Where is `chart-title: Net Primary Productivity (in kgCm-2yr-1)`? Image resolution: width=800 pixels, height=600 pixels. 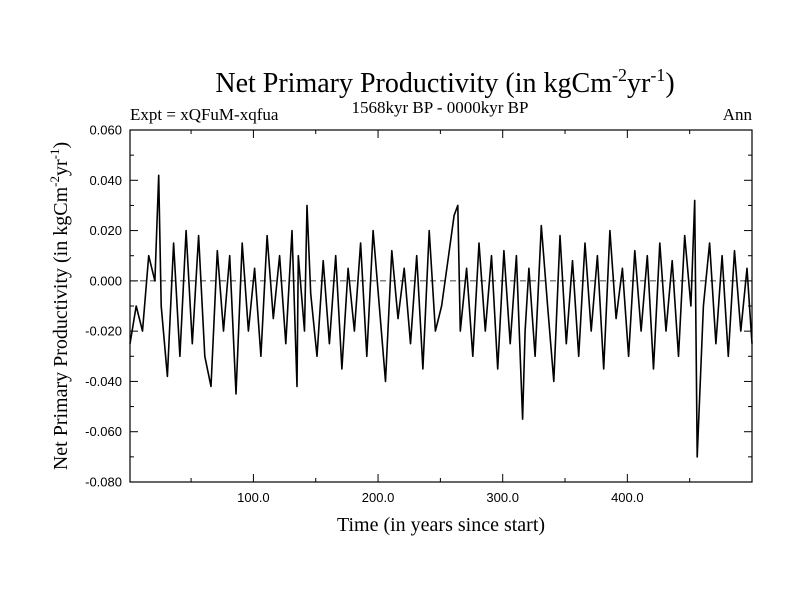
chart-title: Net Primary Productivity (in kgCm-2yr-1) is located at coordinates (444, 82).